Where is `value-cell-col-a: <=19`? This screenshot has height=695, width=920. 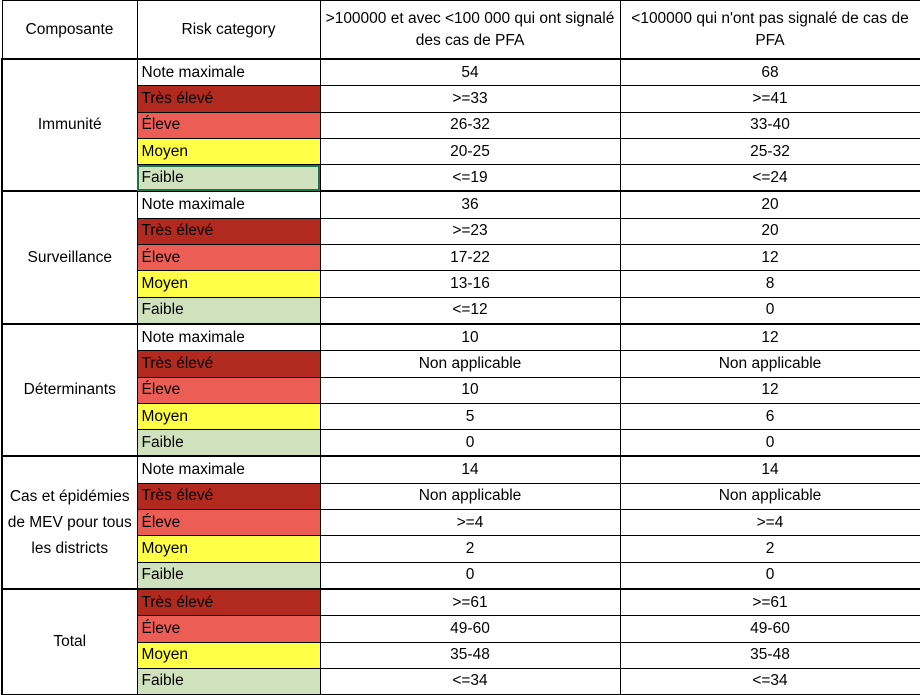 value-cell-col-a: <=19 is located at coordinates (470, 178).